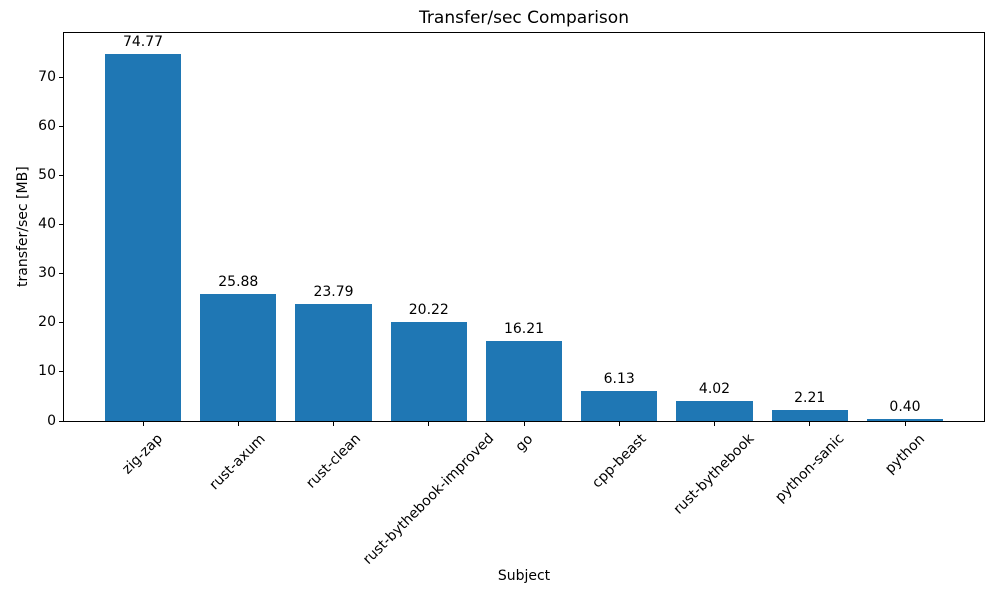  I want to click on y-tick-label: 10, so click(47, 371).